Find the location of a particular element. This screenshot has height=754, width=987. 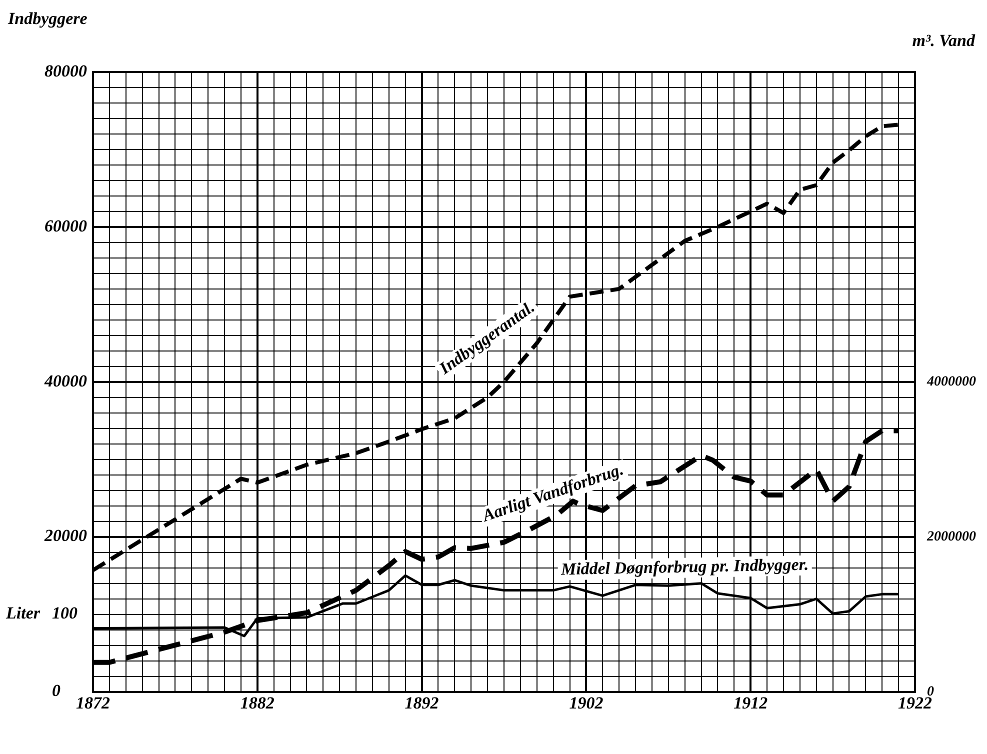

y2-tick-label: 4000000 is located at coordinates (951, 382).